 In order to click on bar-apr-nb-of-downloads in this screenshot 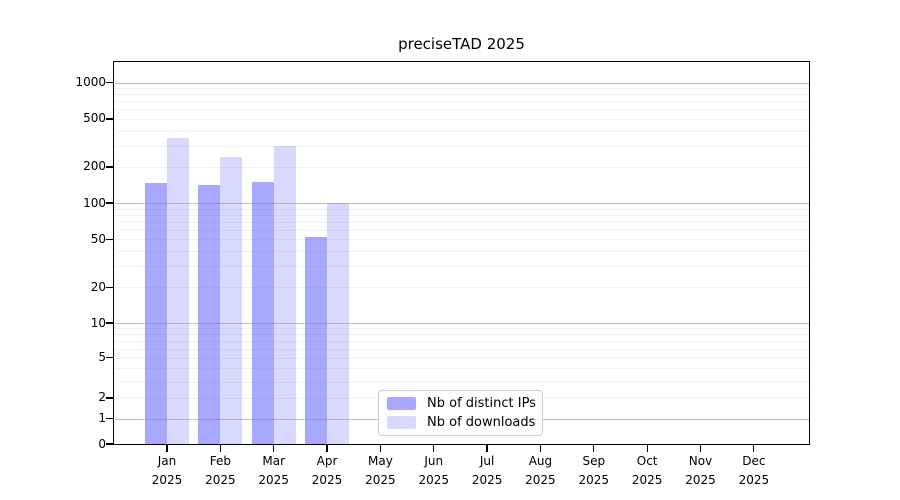, I will do `click(338, 323)`.